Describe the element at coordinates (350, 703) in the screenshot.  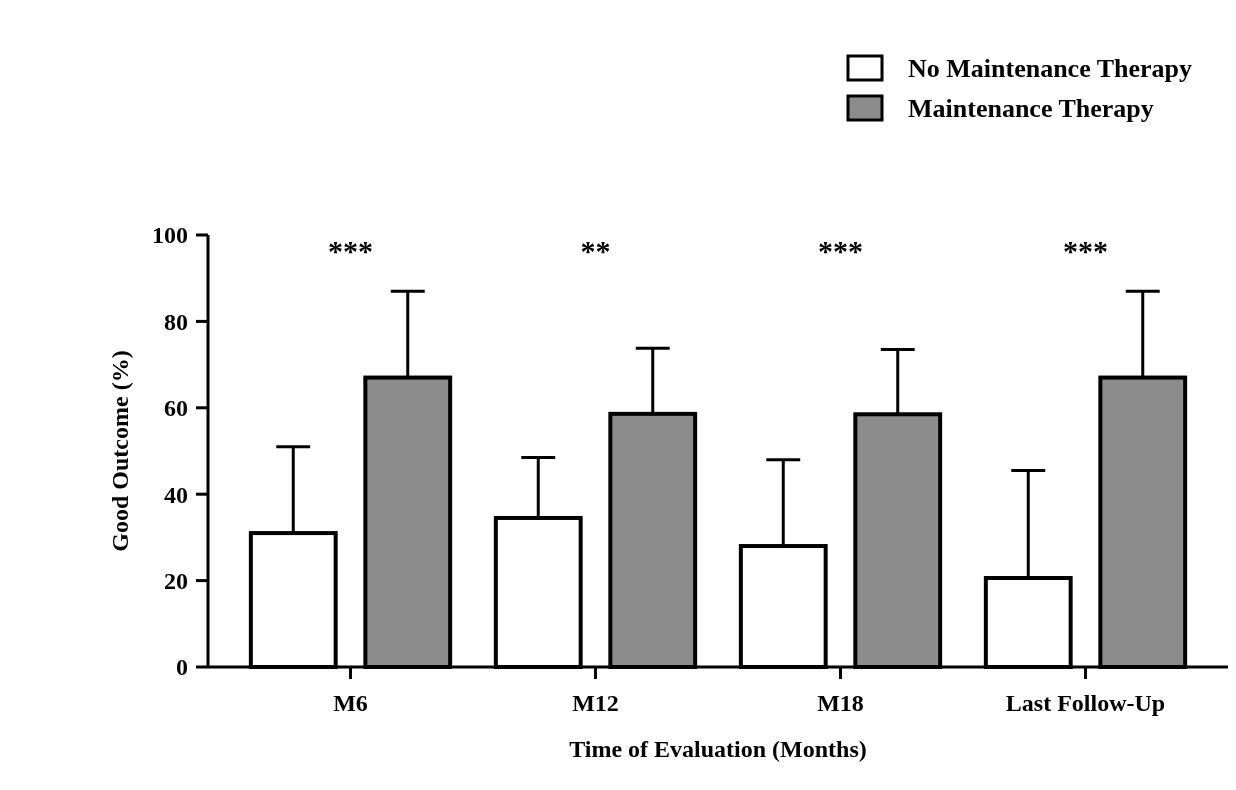
I see `x-tick-label: M6` at that location.